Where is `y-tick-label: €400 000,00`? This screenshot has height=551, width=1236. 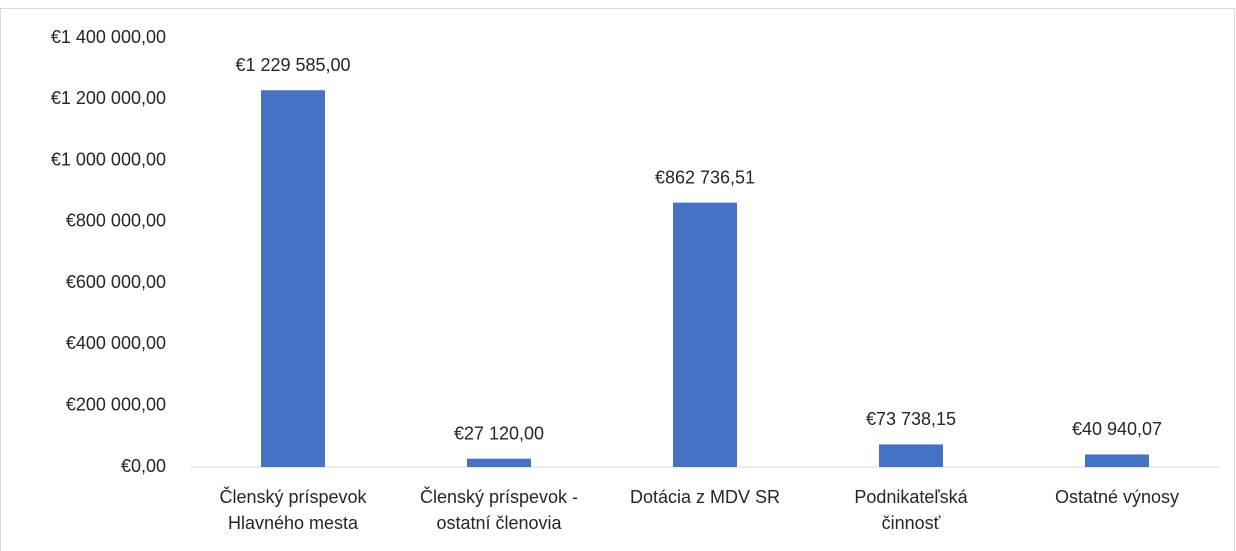 y-tick-label: €400 000,00 is located at coordinates (116, 343).